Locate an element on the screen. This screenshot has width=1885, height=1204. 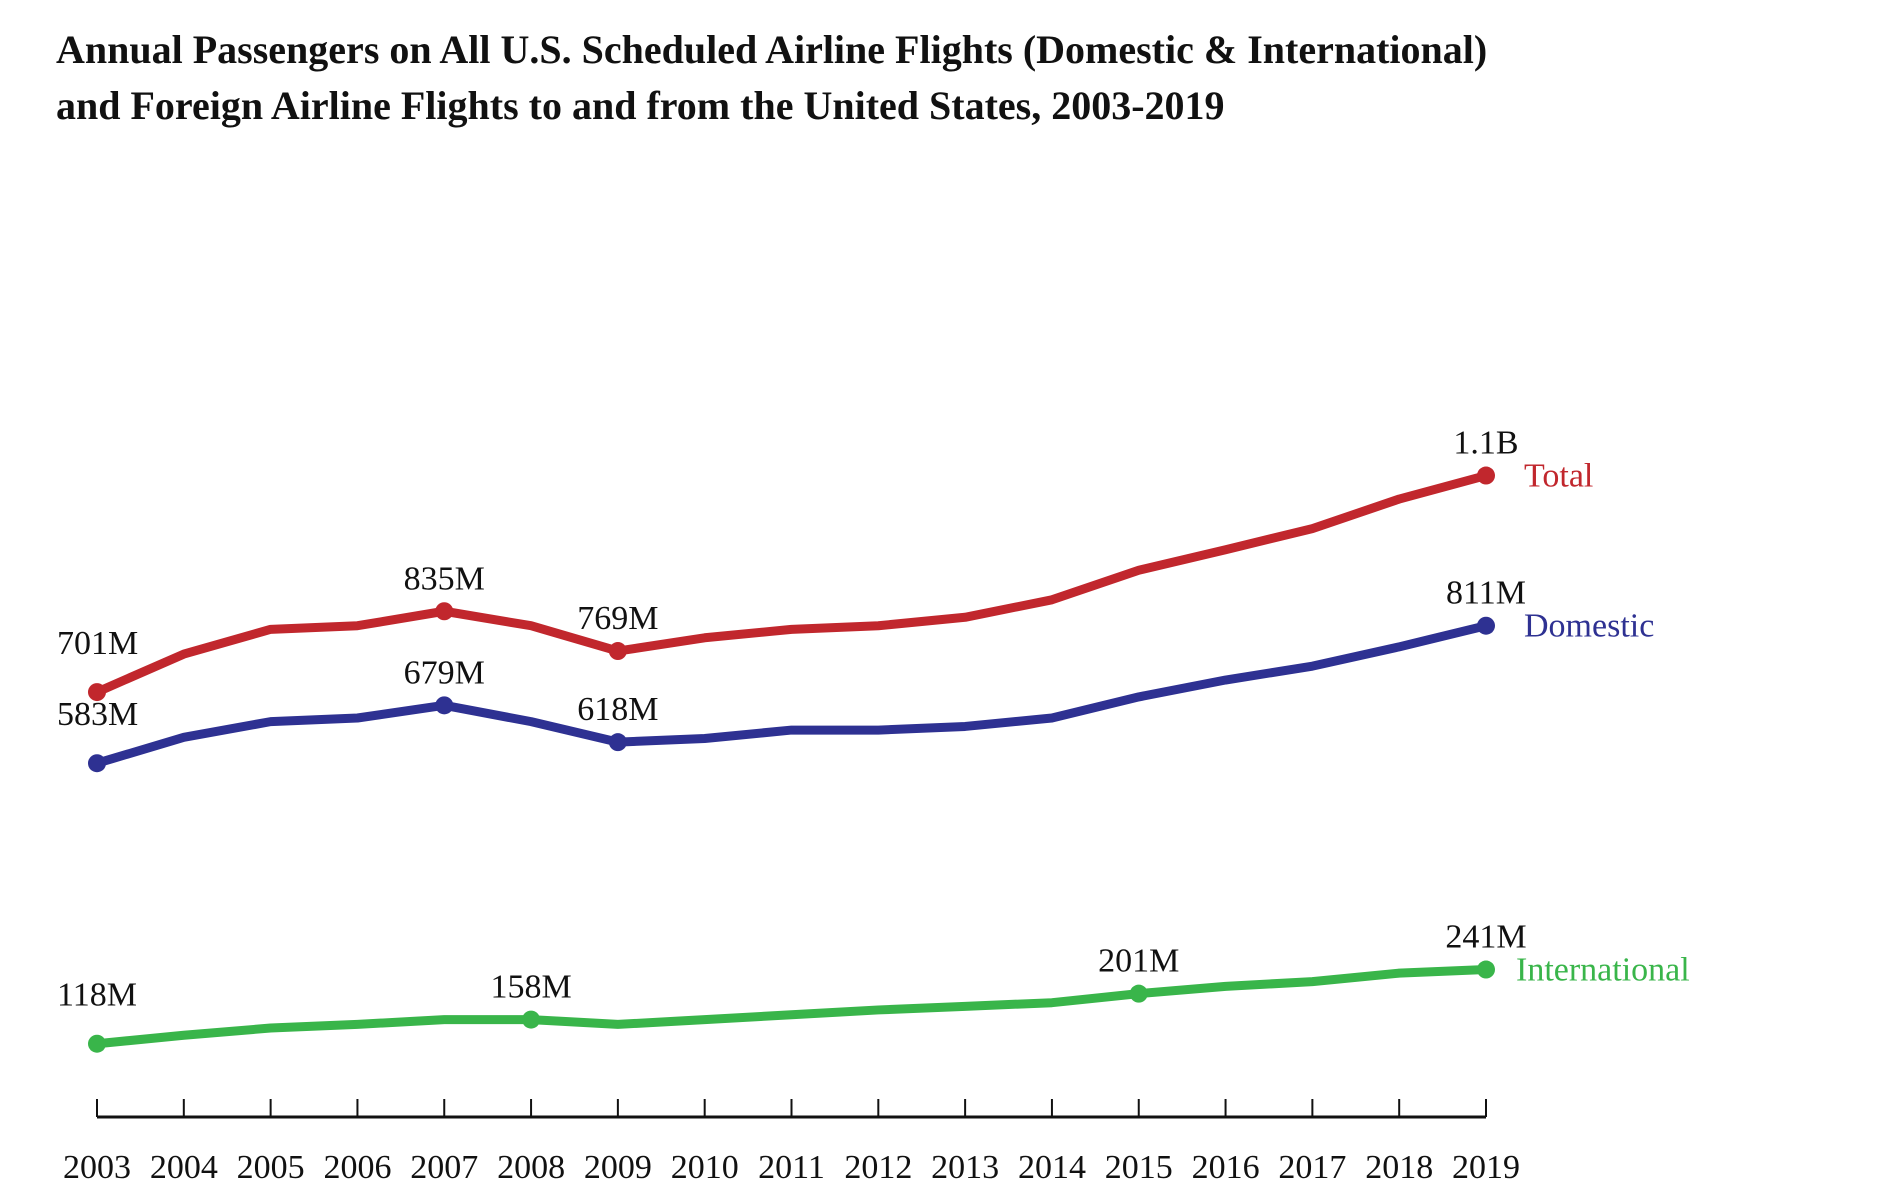
x-tick-label: 2005 is located at coordinates (271, 1167).